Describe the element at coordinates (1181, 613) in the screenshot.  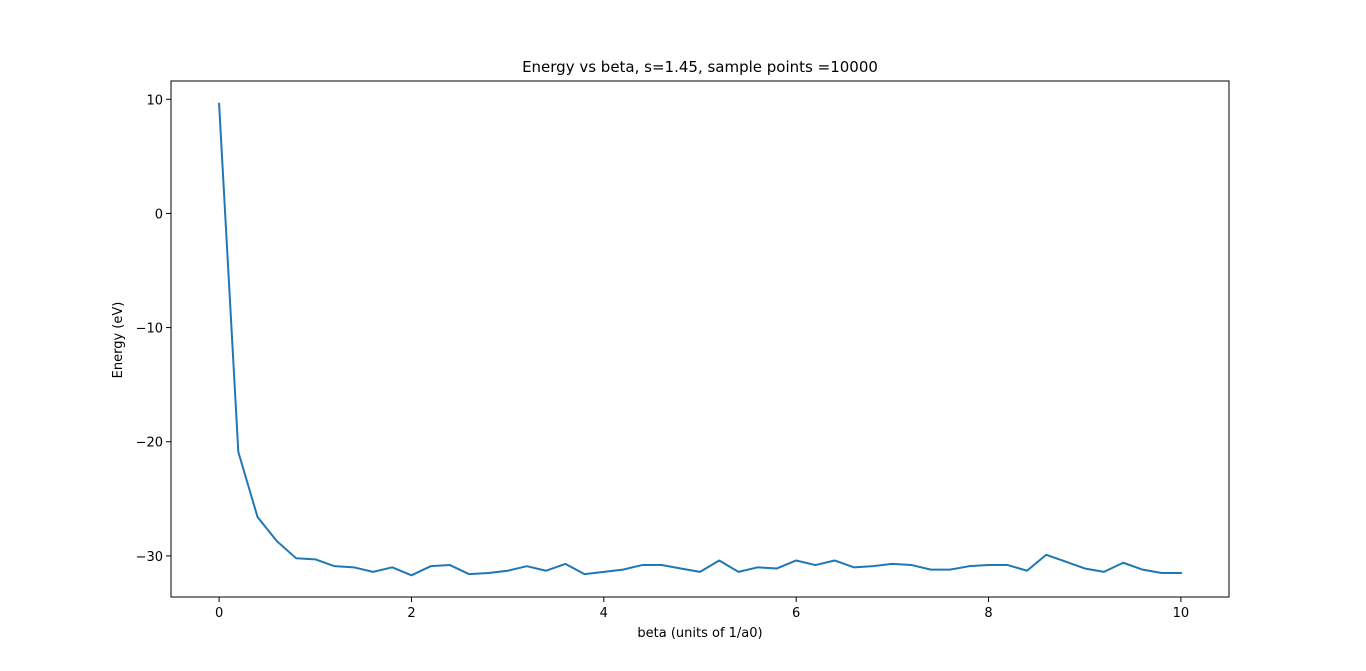
I see `x-tick-label-5: 10` at that location.